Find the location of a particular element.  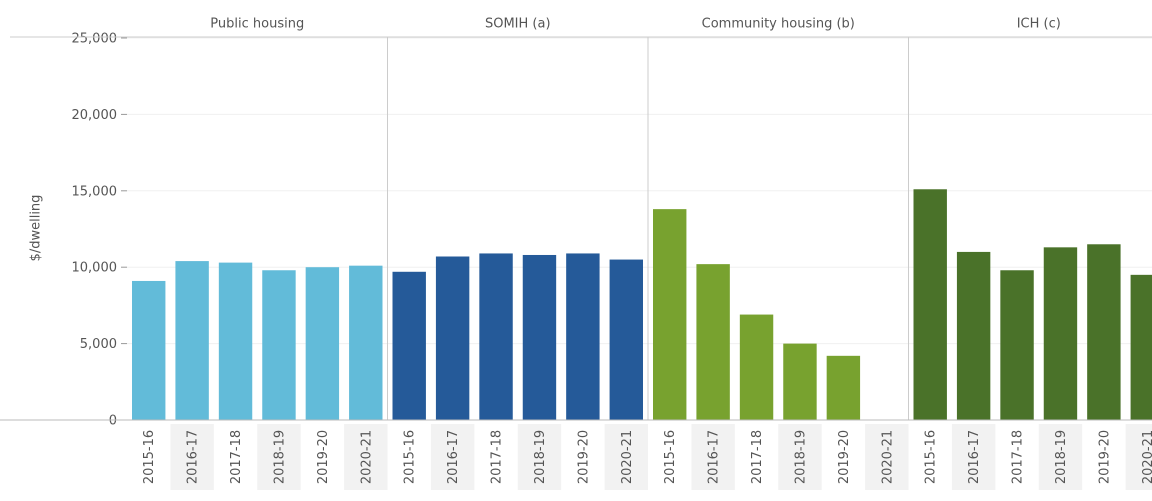

panel-header: Public housing is located at coordinates (257, 24).